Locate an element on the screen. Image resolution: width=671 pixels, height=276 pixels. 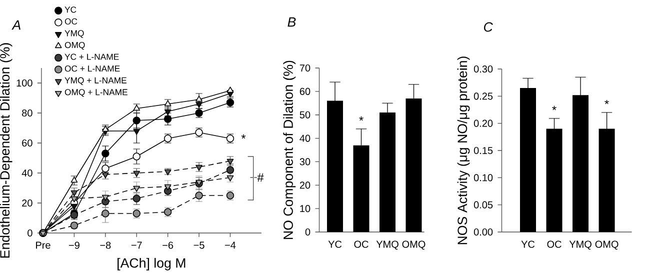
legend-label: OC + L-NAME is located at coordinates (92, 69).